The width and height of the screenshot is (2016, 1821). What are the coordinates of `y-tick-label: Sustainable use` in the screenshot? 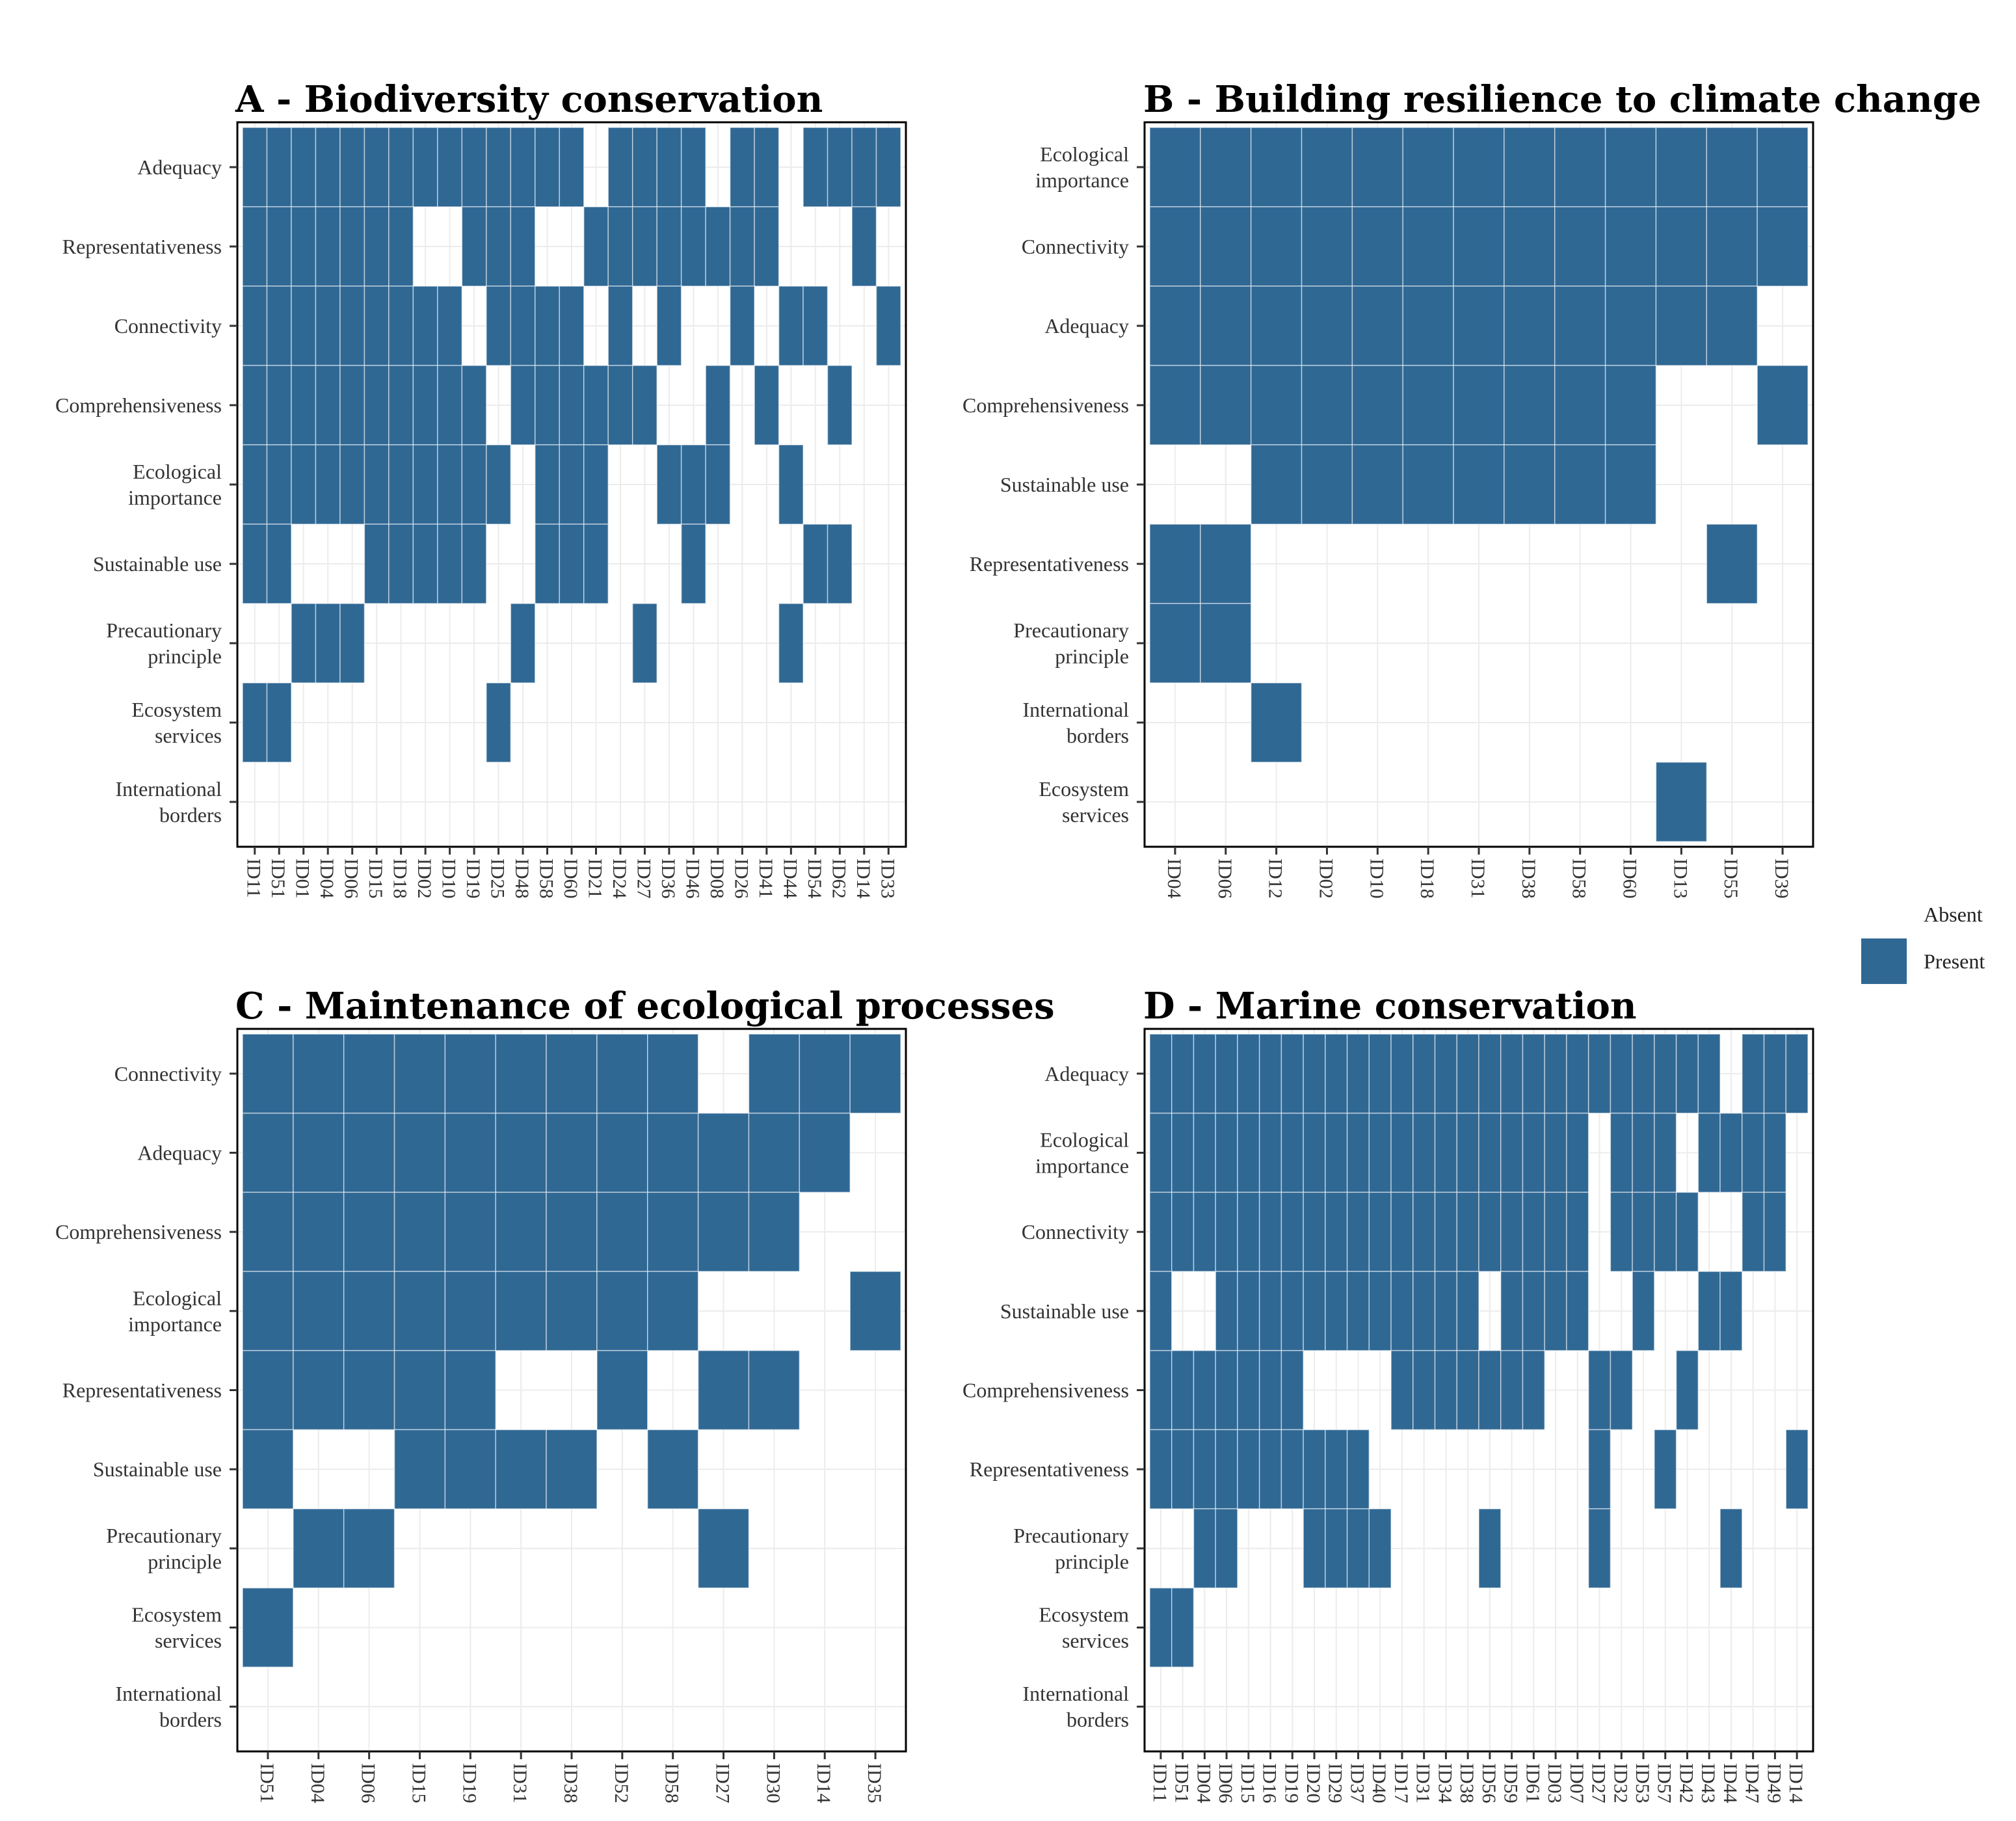 It's located at (1064, 484).